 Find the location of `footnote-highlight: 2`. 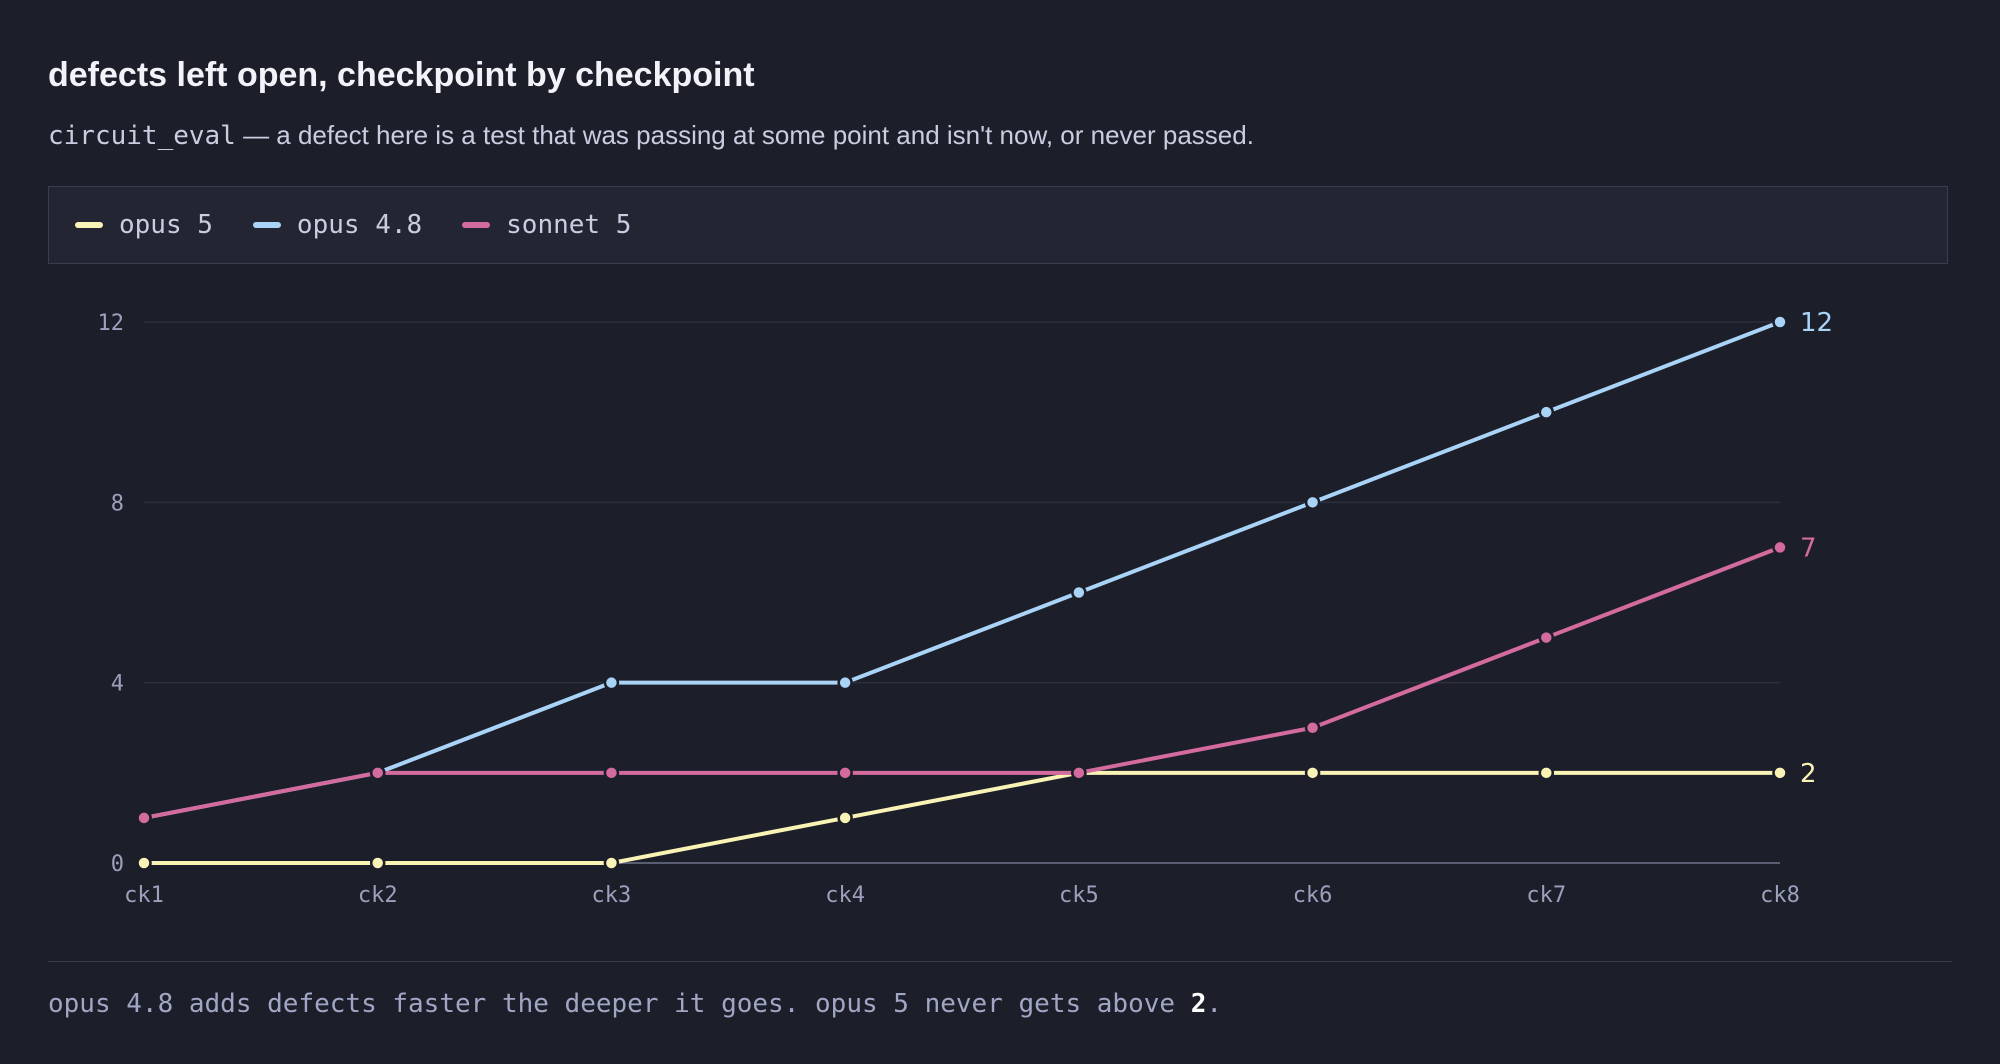

footnote-highlight: 2 is located at coordinates (1198, 1004).